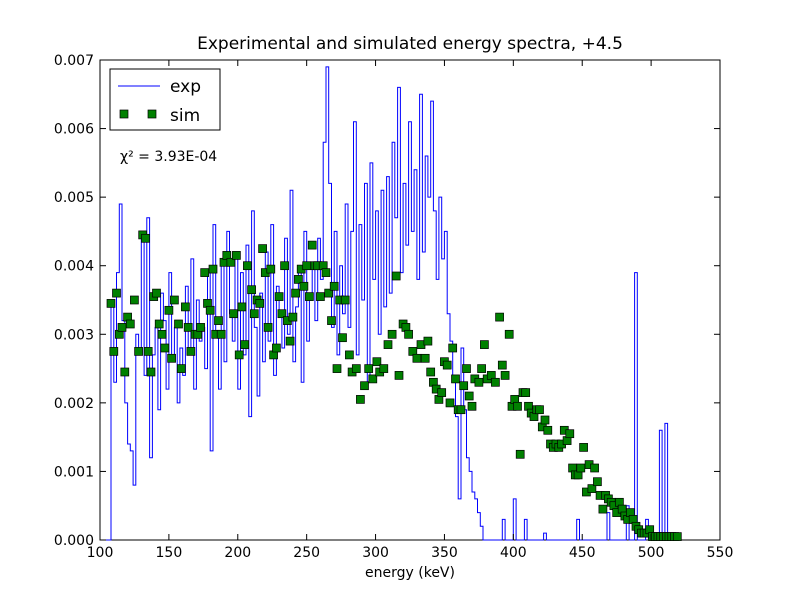 The width and height of the screenshot is (800, 604). I want to click on y-tick-label: 0.001, so click(74, 472).